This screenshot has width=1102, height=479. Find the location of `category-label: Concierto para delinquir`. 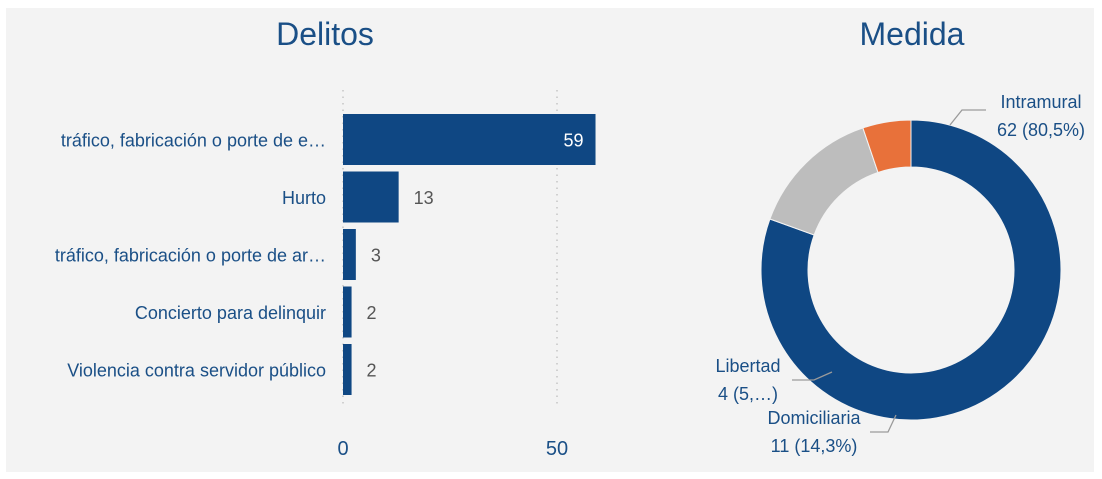

category-label: Concierto para delinquir is located at coordinates (230, 313).